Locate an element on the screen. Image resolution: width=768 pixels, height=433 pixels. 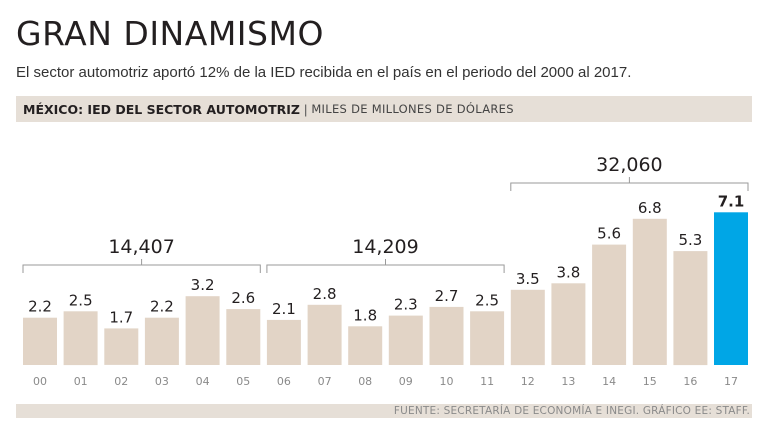
category-label-07: 07 is located at coordinates (325, 381).